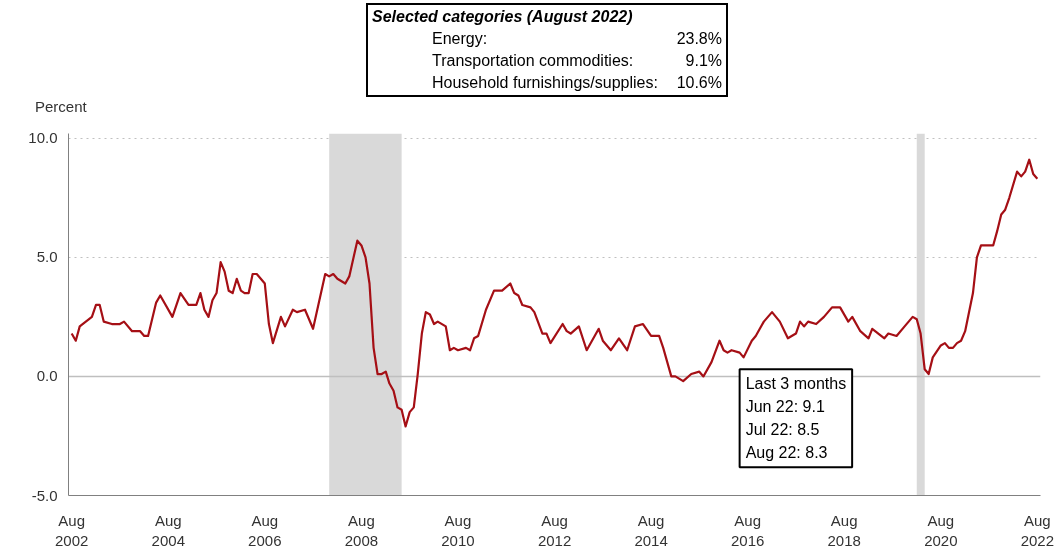 This screenshot has height=559, width=1054. I want to click on text: Selected categories (August 2022), so click(503, 17).